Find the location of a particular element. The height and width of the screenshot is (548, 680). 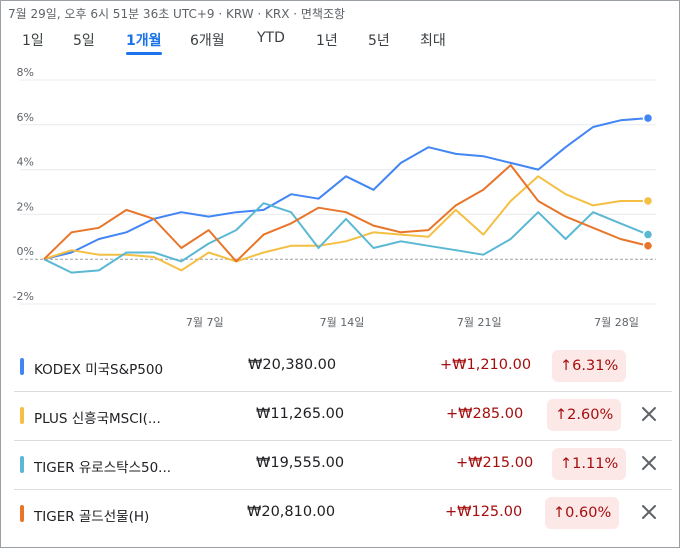

x-tick-label: 7월 21일 is located at coordinates (479, 322).